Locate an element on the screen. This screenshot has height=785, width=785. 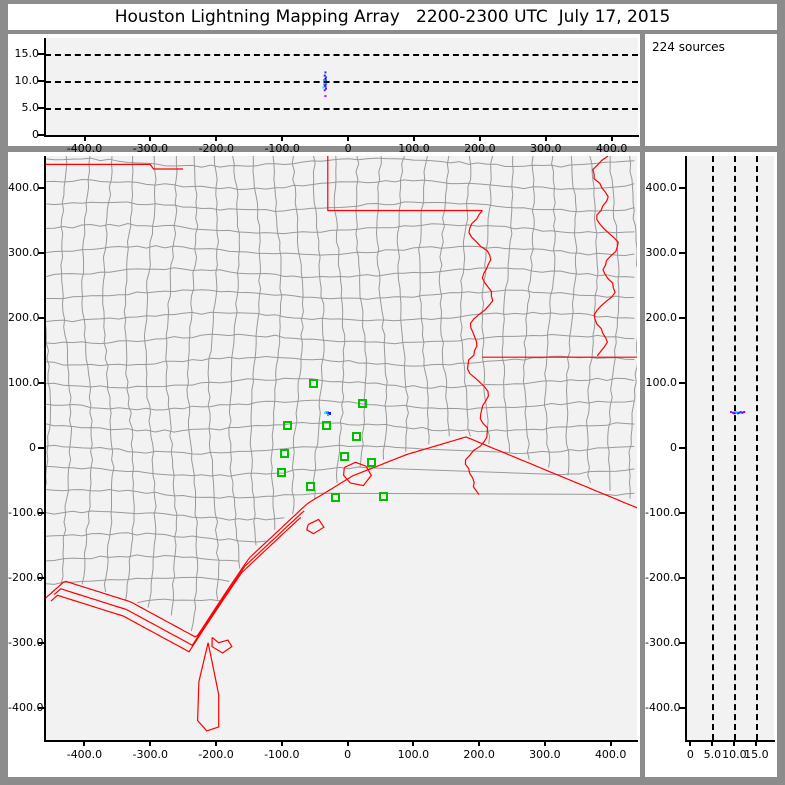
x-axis-line is located at coordinates (341, 741).